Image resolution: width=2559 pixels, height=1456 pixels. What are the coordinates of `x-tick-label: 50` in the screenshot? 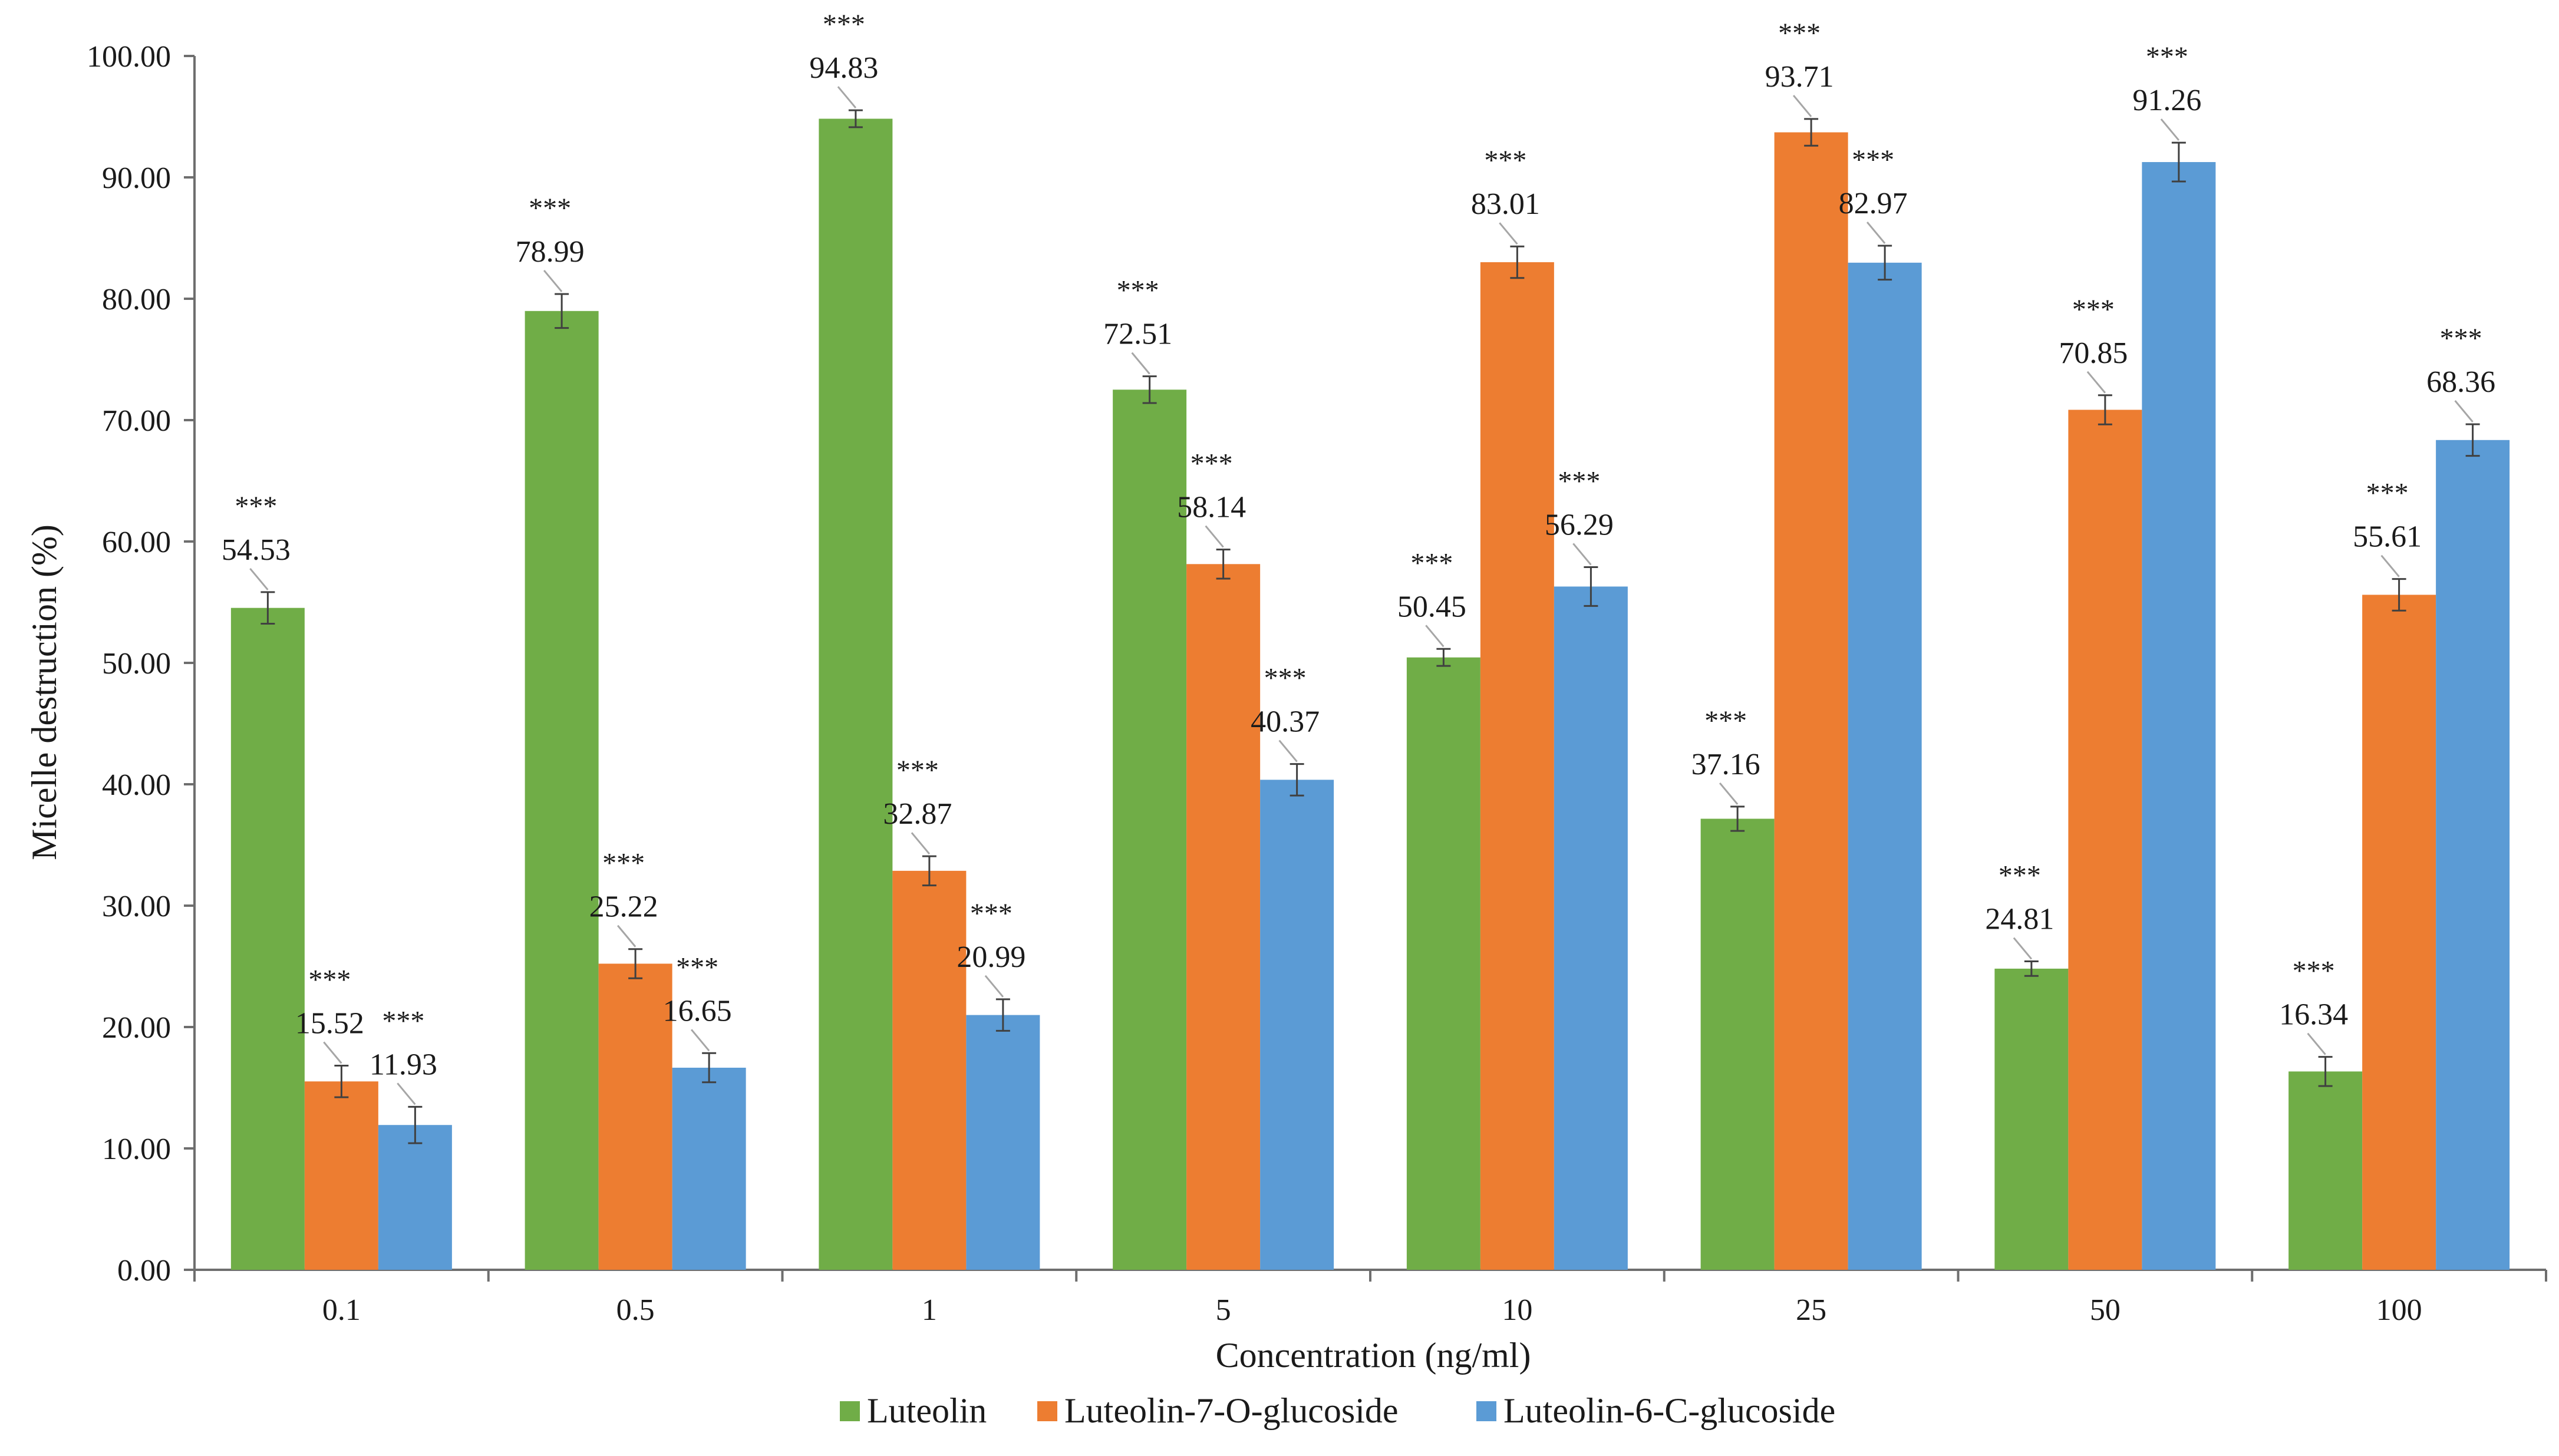 It's located at (2105, 1310).